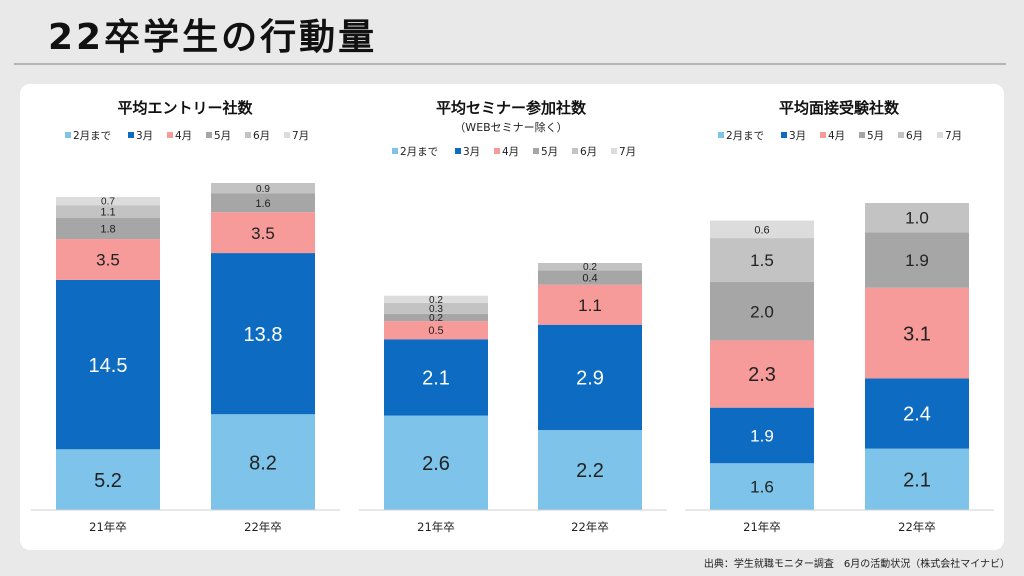  Describe the element at coordinates (300, 136) in the screenshot. I see `legend-label-1-6: 7月` at that location.